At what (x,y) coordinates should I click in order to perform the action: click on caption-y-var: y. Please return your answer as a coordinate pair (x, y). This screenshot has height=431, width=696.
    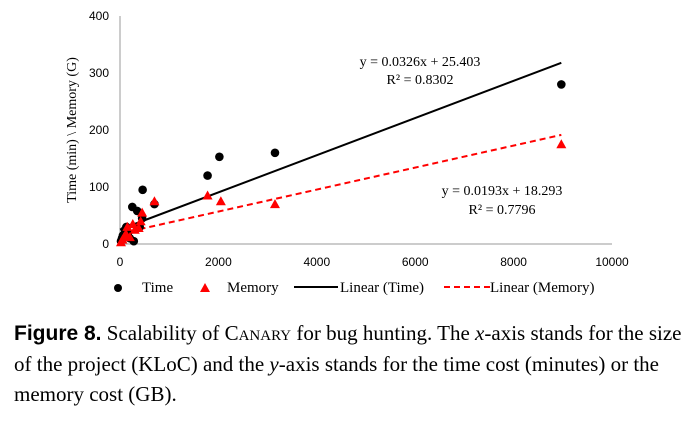
    Looking at the image, I should click on (274, 364).